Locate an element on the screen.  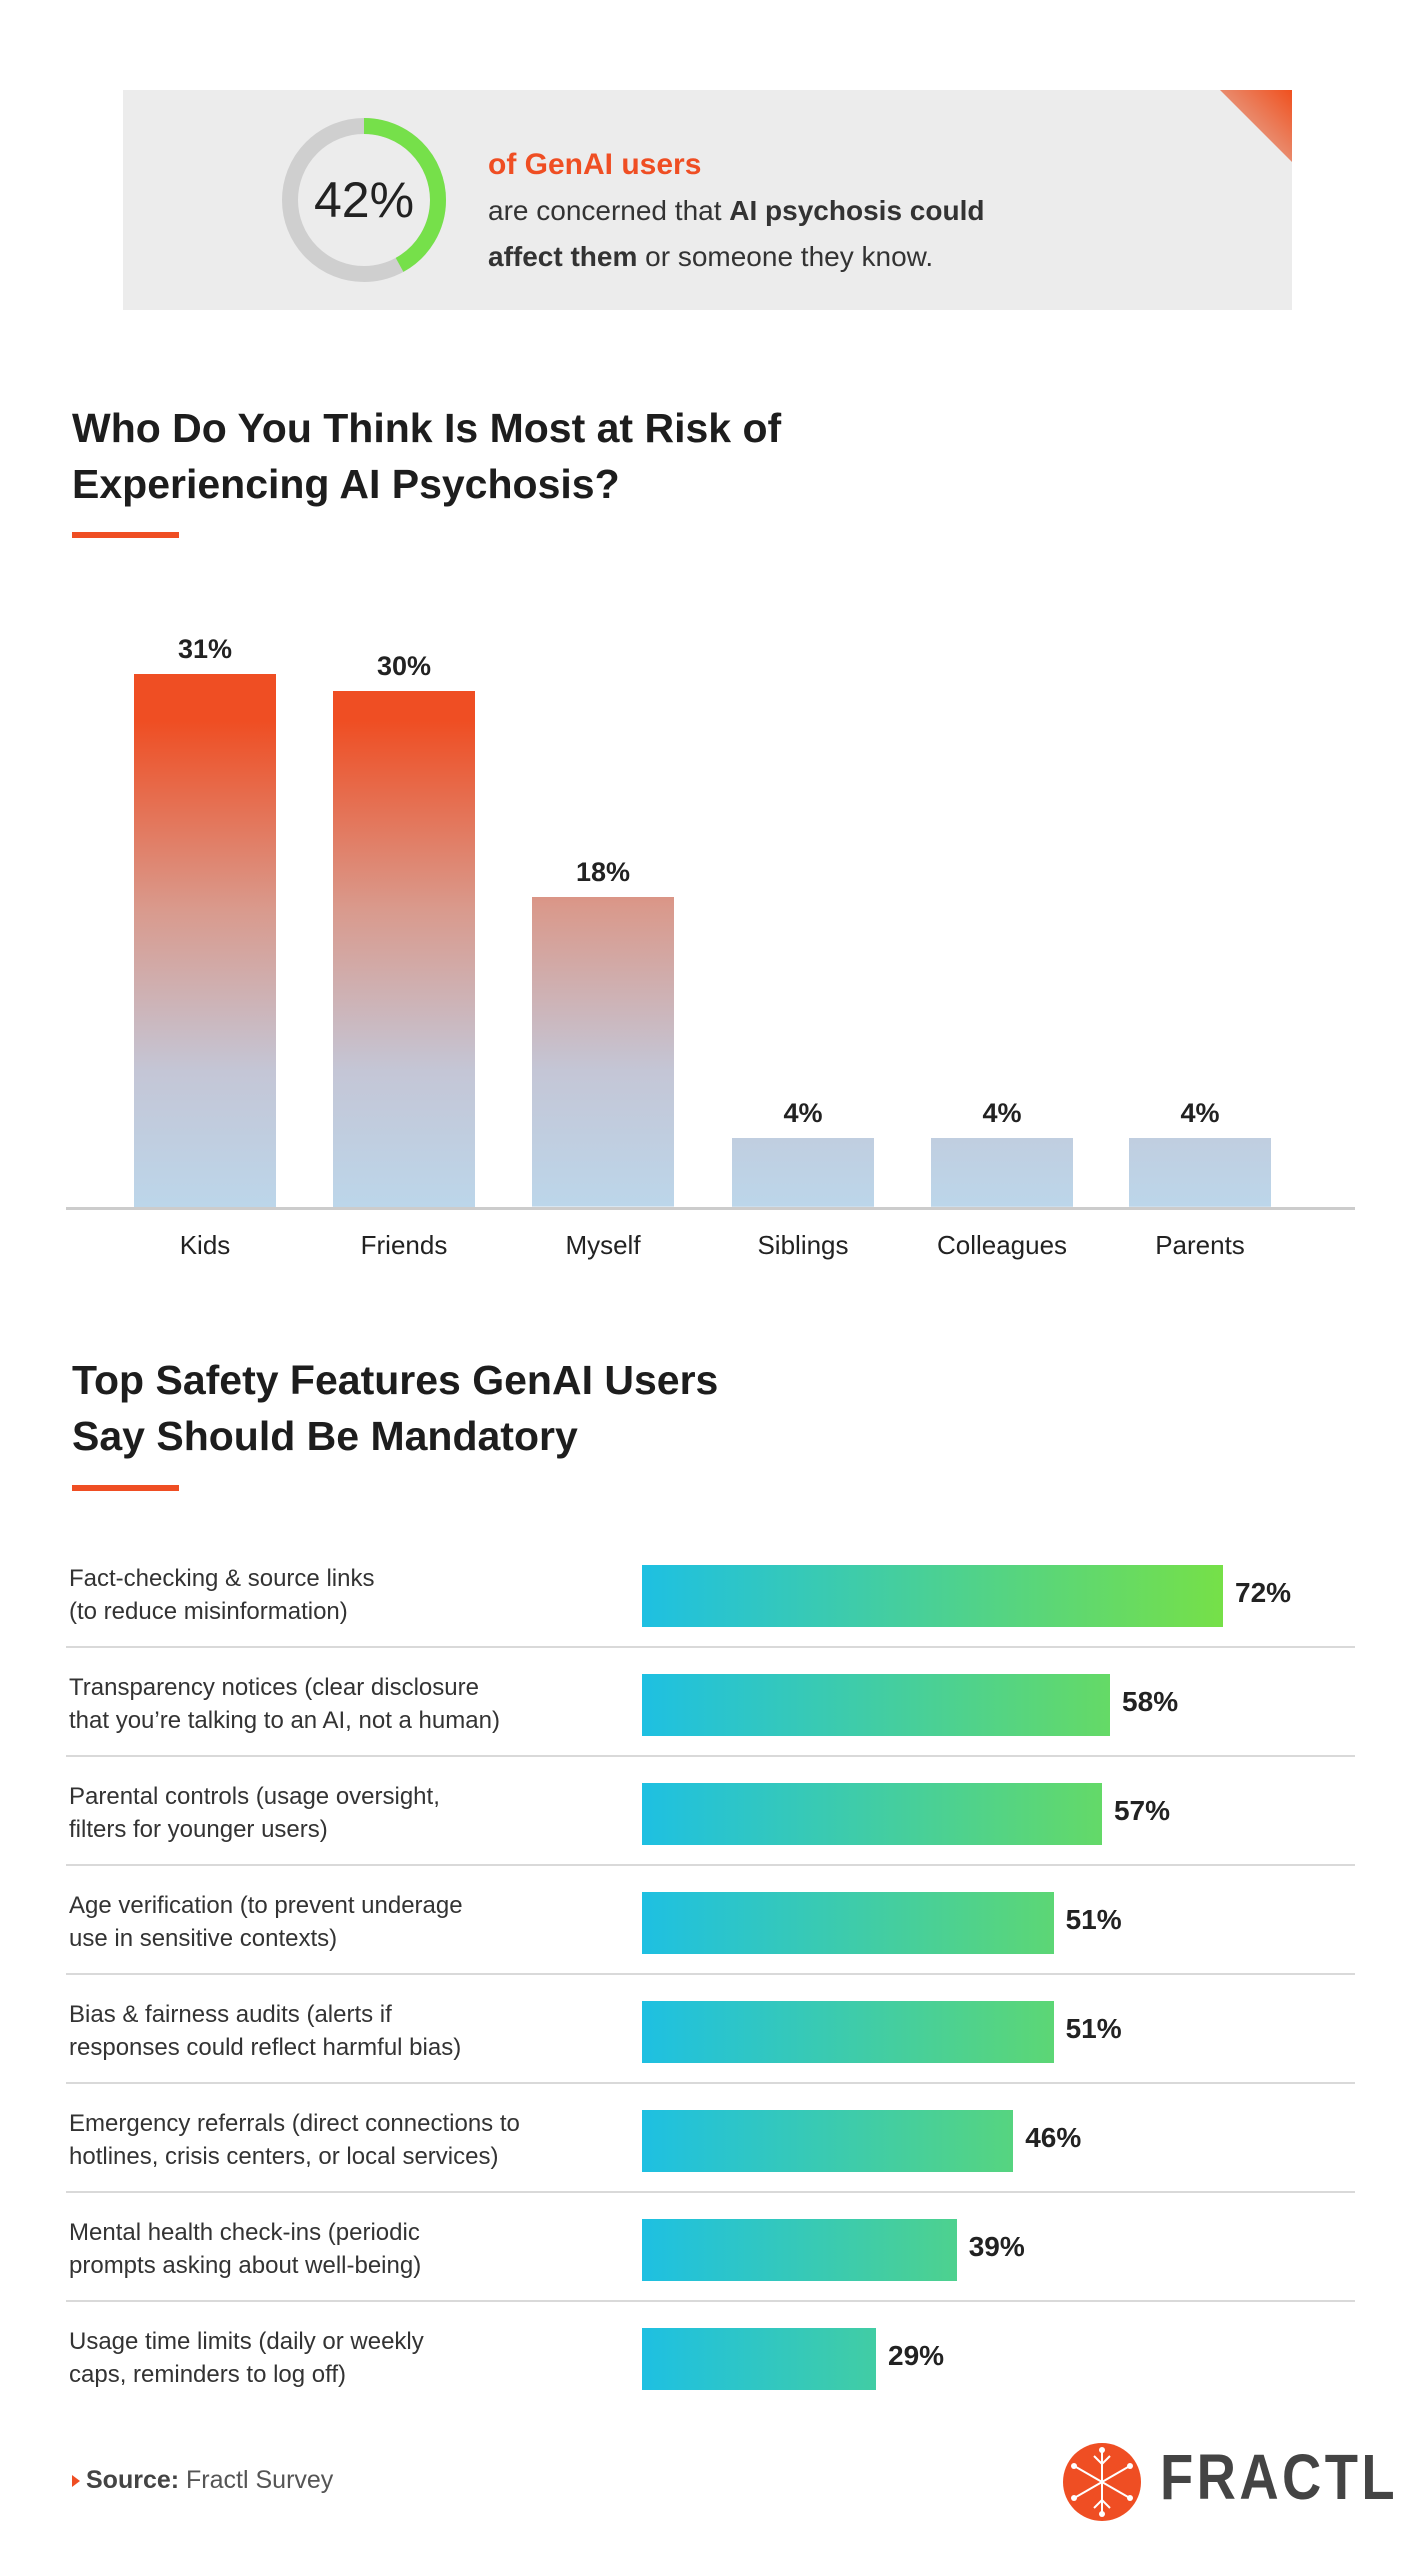
callout-text-post: or someone they know. is located at coordinates (785, 256).